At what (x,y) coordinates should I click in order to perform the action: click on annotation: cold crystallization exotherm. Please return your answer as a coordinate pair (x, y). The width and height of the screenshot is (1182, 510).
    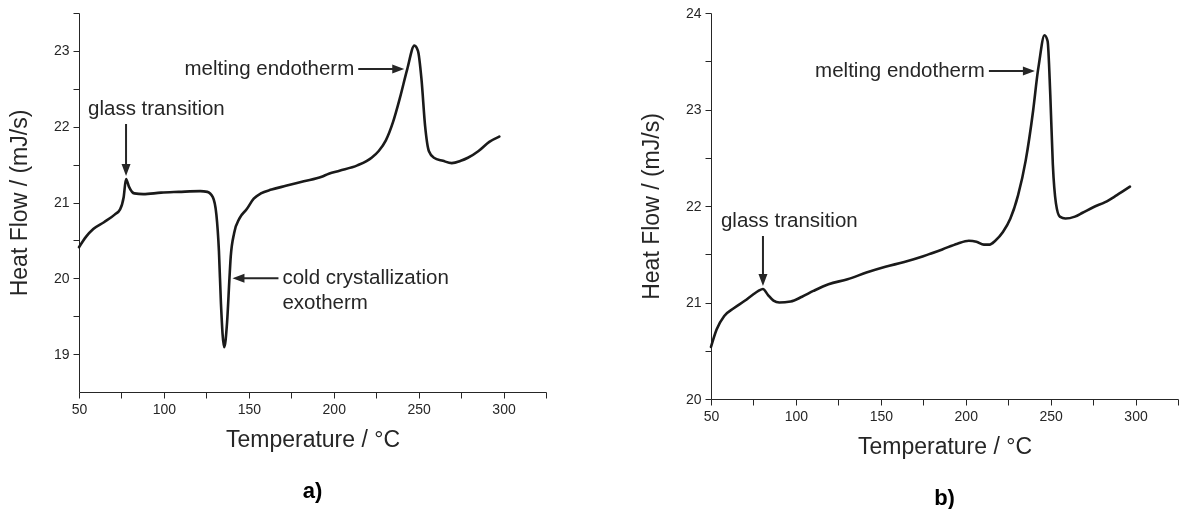
    Looking at the image, I should click on (365, 289).